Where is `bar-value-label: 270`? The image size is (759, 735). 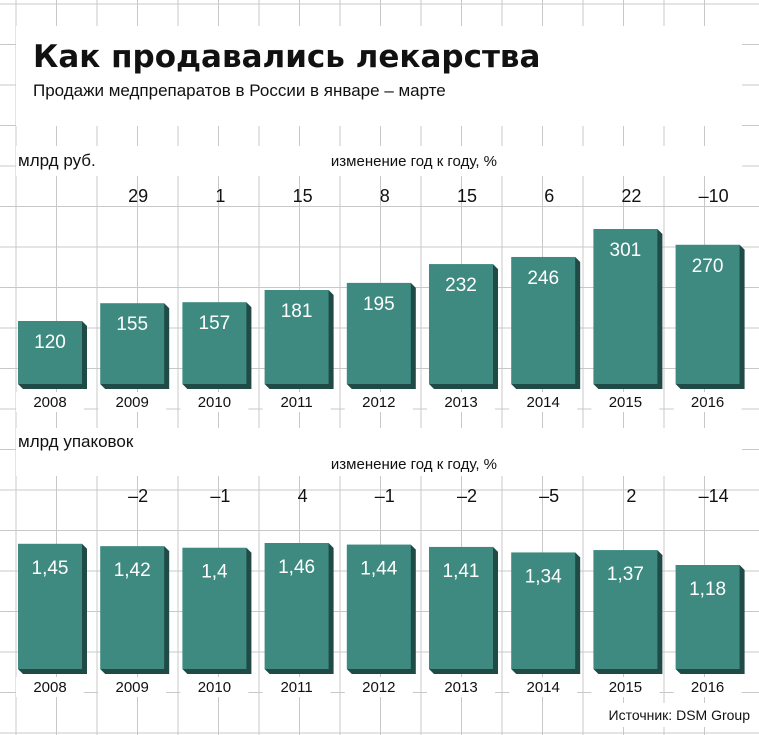 bar-value-label: 270 is located at coordinates (708, 266).